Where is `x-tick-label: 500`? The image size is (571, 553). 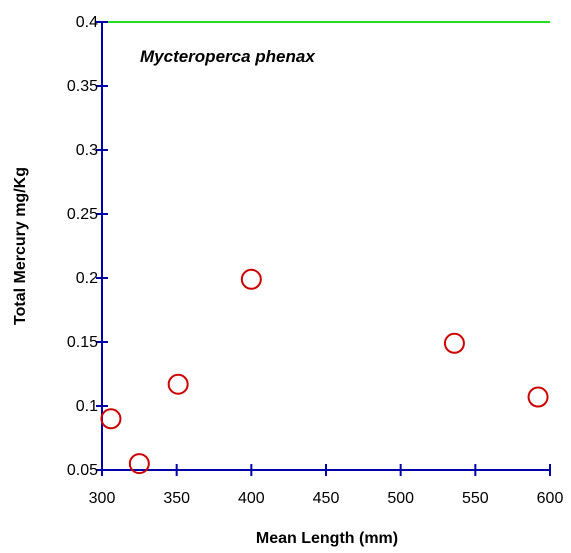 x-tick-label: 500 is located at coordinates (400, 498).